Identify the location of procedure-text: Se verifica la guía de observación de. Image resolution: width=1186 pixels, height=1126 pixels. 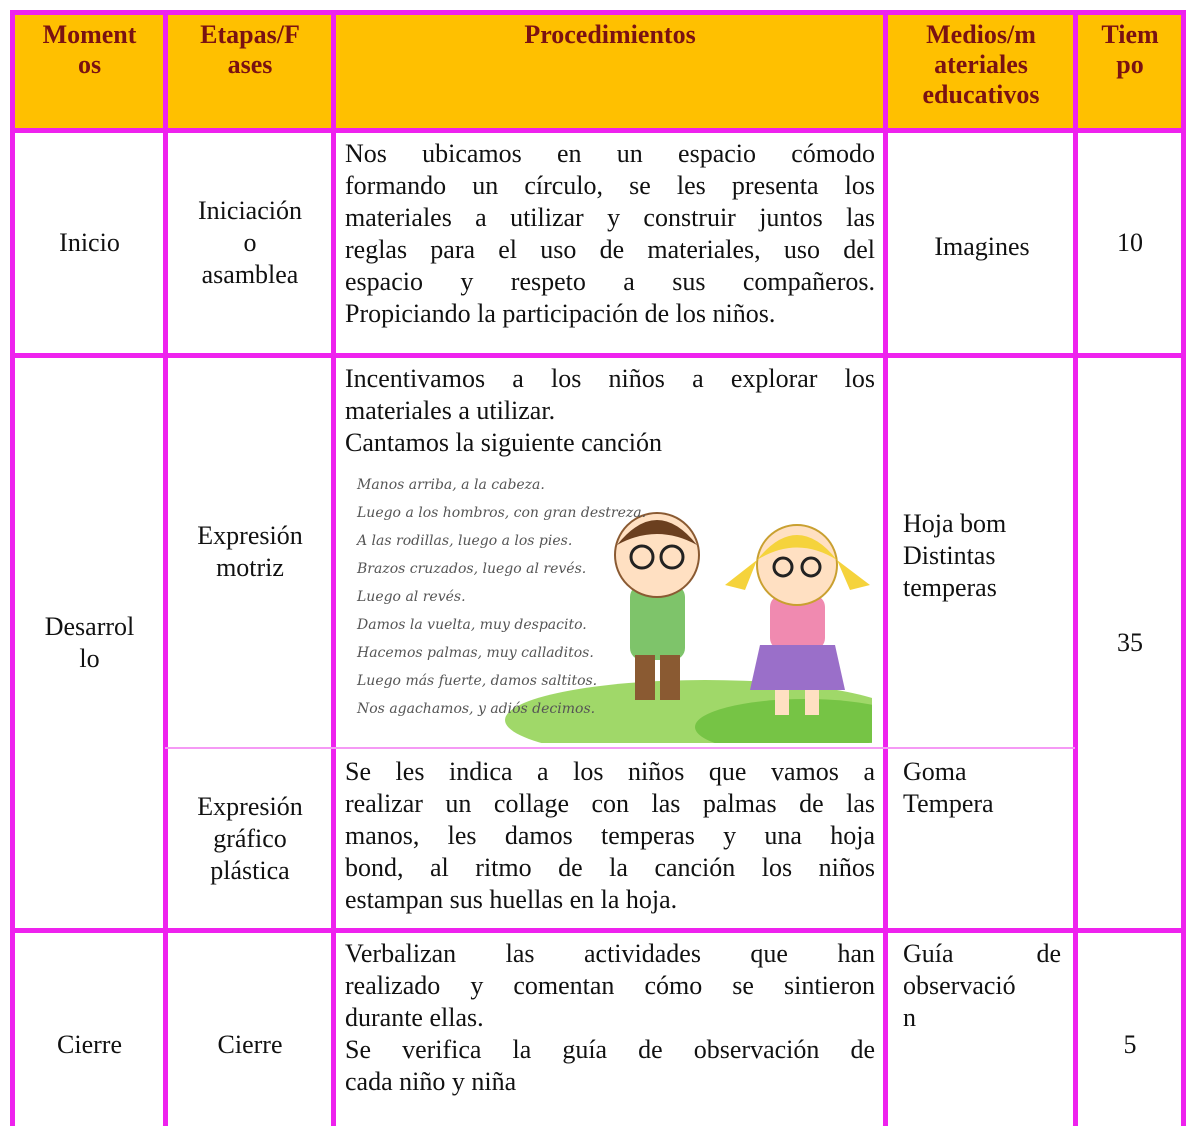
(610, 1049).